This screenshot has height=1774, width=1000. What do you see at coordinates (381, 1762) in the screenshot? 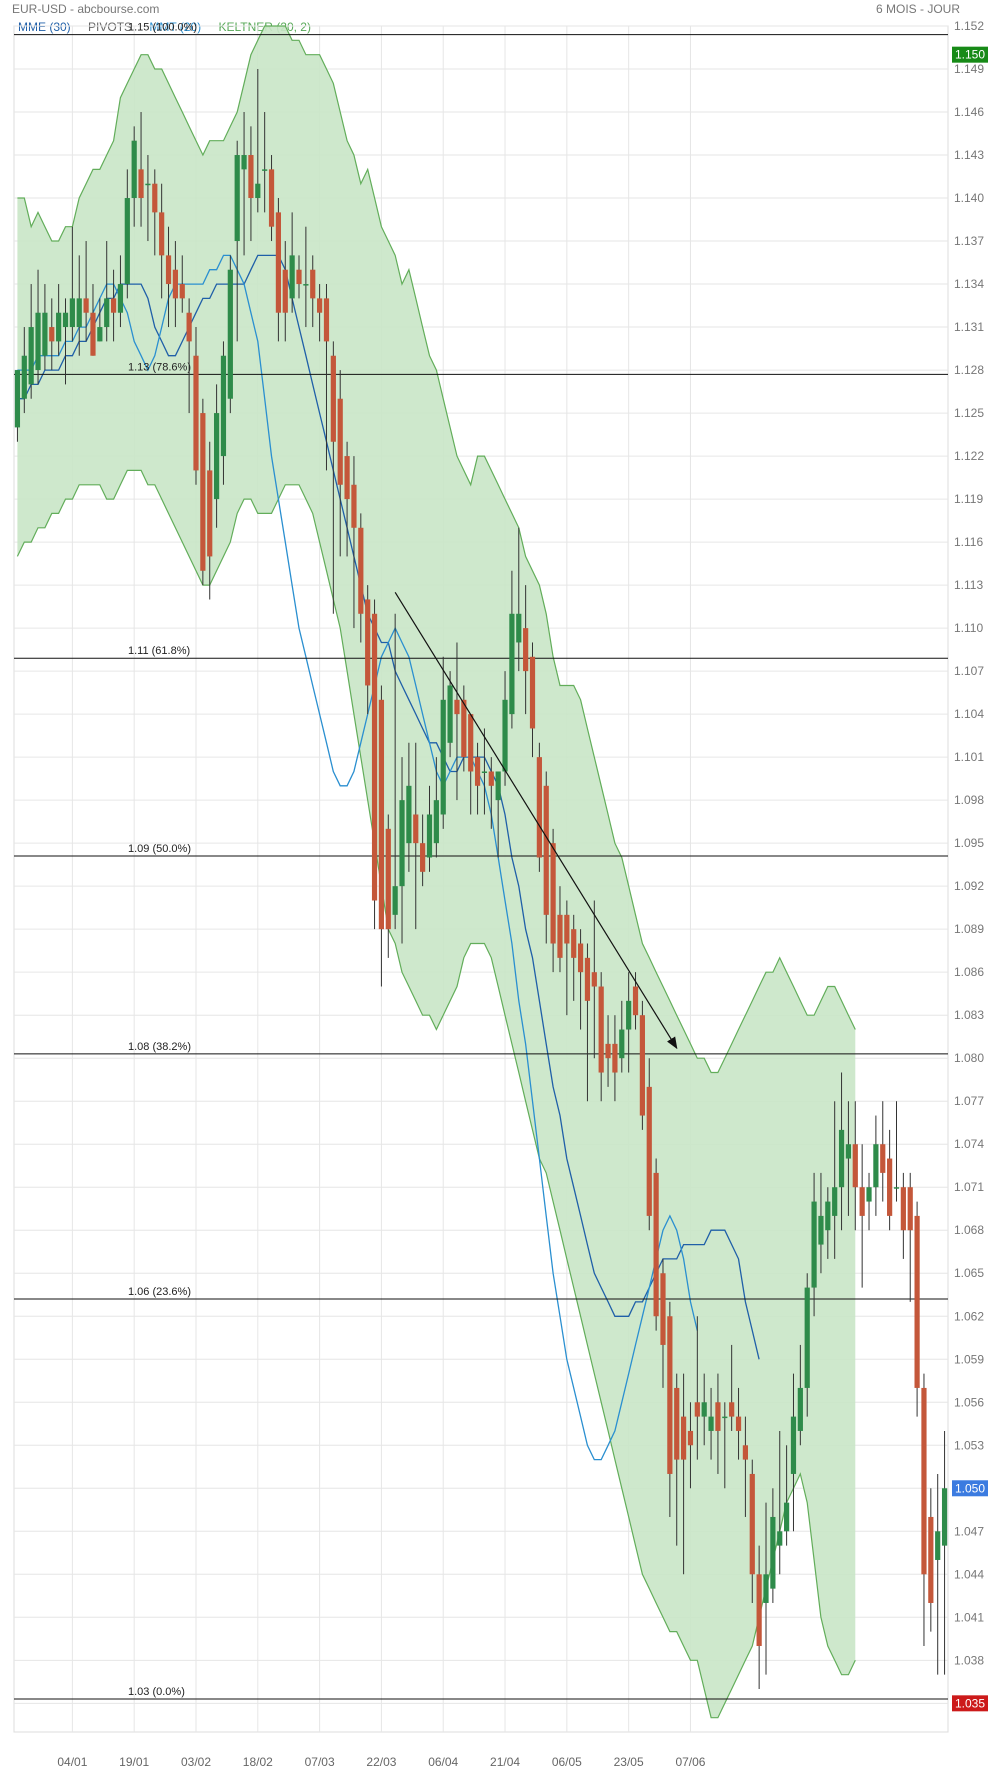
I see `x-tick-label: 22/03` at bounding box center [381, 1762].